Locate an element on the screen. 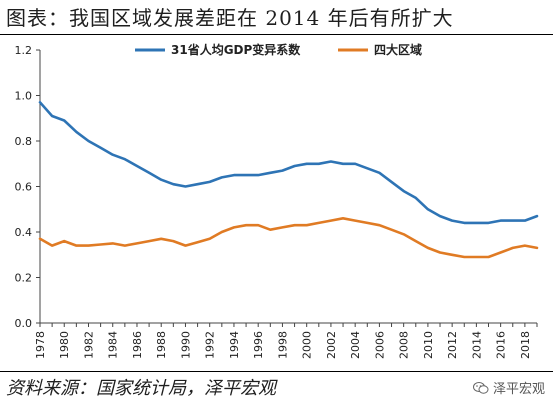 The image size is (553, 405). x-tick-label: 2004 is located at coordinates (355, 345).